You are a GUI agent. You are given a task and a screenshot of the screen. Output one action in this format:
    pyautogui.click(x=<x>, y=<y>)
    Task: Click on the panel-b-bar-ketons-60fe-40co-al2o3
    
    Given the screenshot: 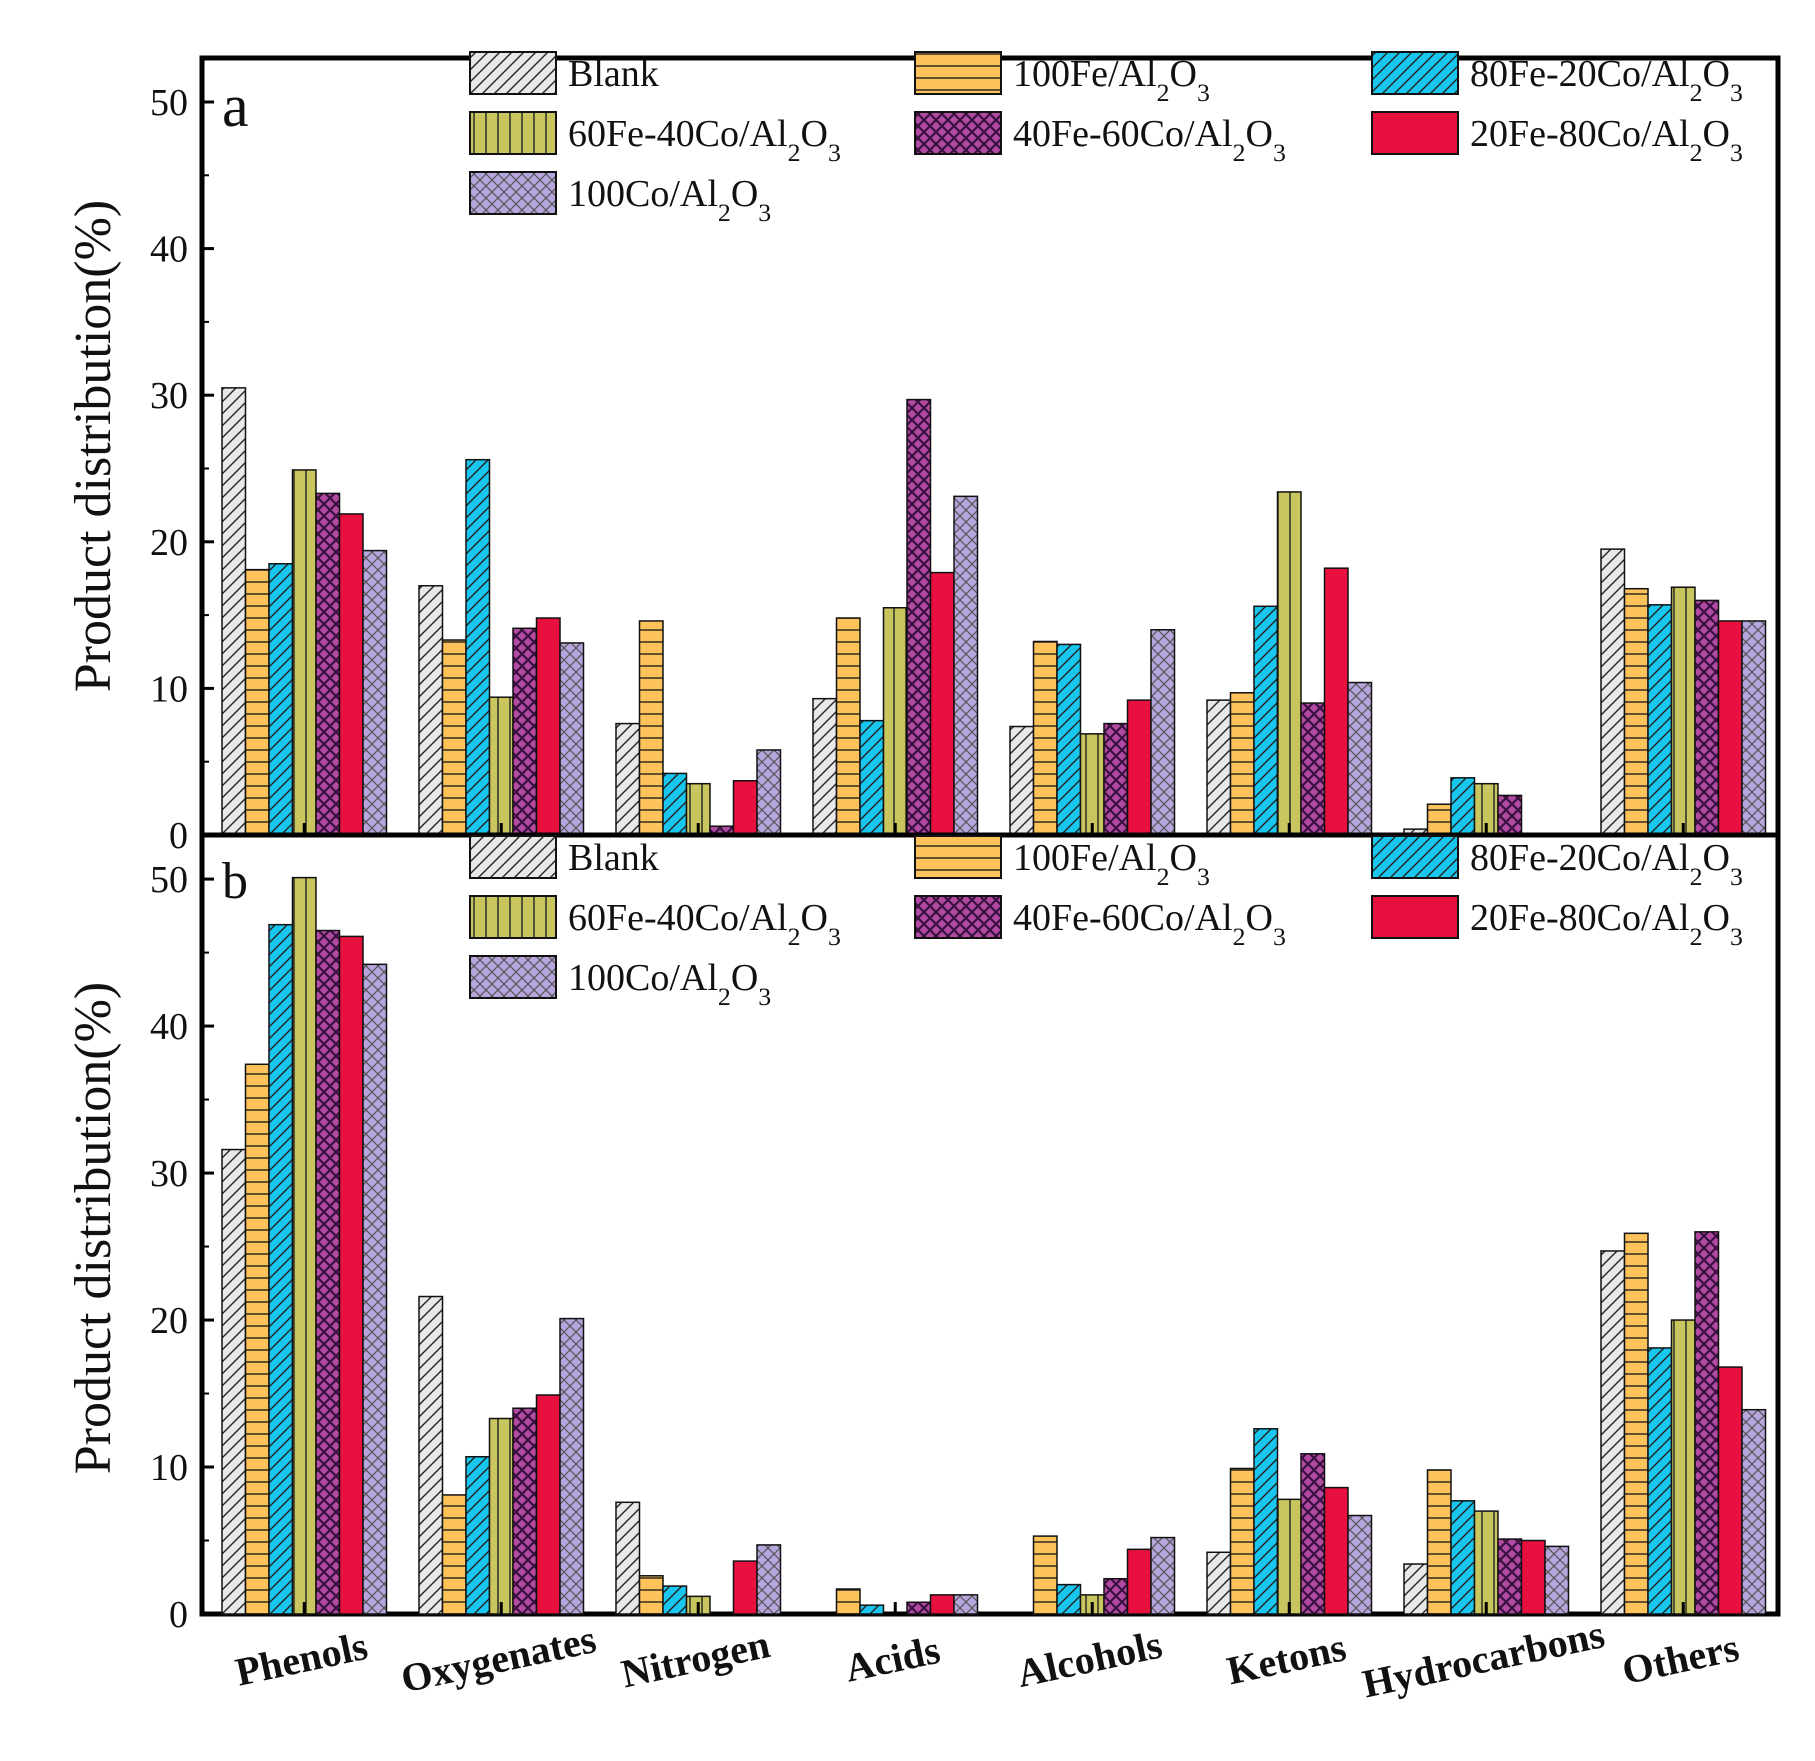 What is the action you would take?
    pyautogui.click(x=1289, y=1556)
    